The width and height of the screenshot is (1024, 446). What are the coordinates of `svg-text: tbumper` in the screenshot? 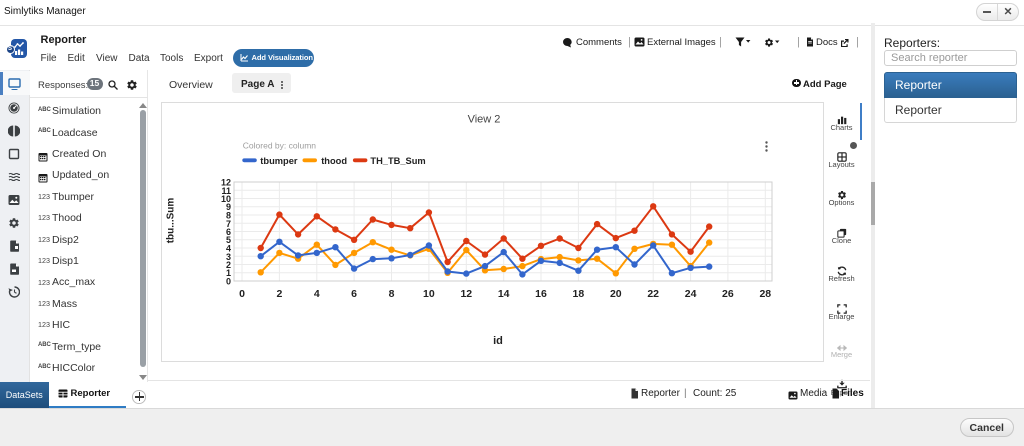 It's located at (279, 161).